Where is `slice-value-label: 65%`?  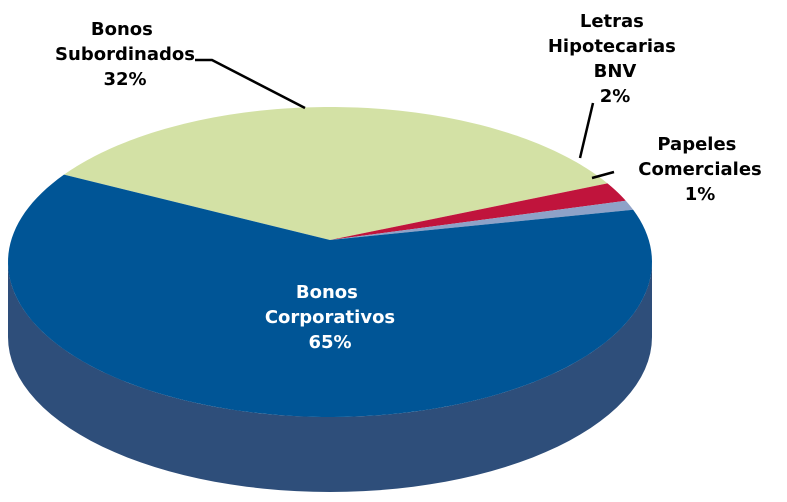 slice-value-label: 65% is located at coordinates (329, 342).